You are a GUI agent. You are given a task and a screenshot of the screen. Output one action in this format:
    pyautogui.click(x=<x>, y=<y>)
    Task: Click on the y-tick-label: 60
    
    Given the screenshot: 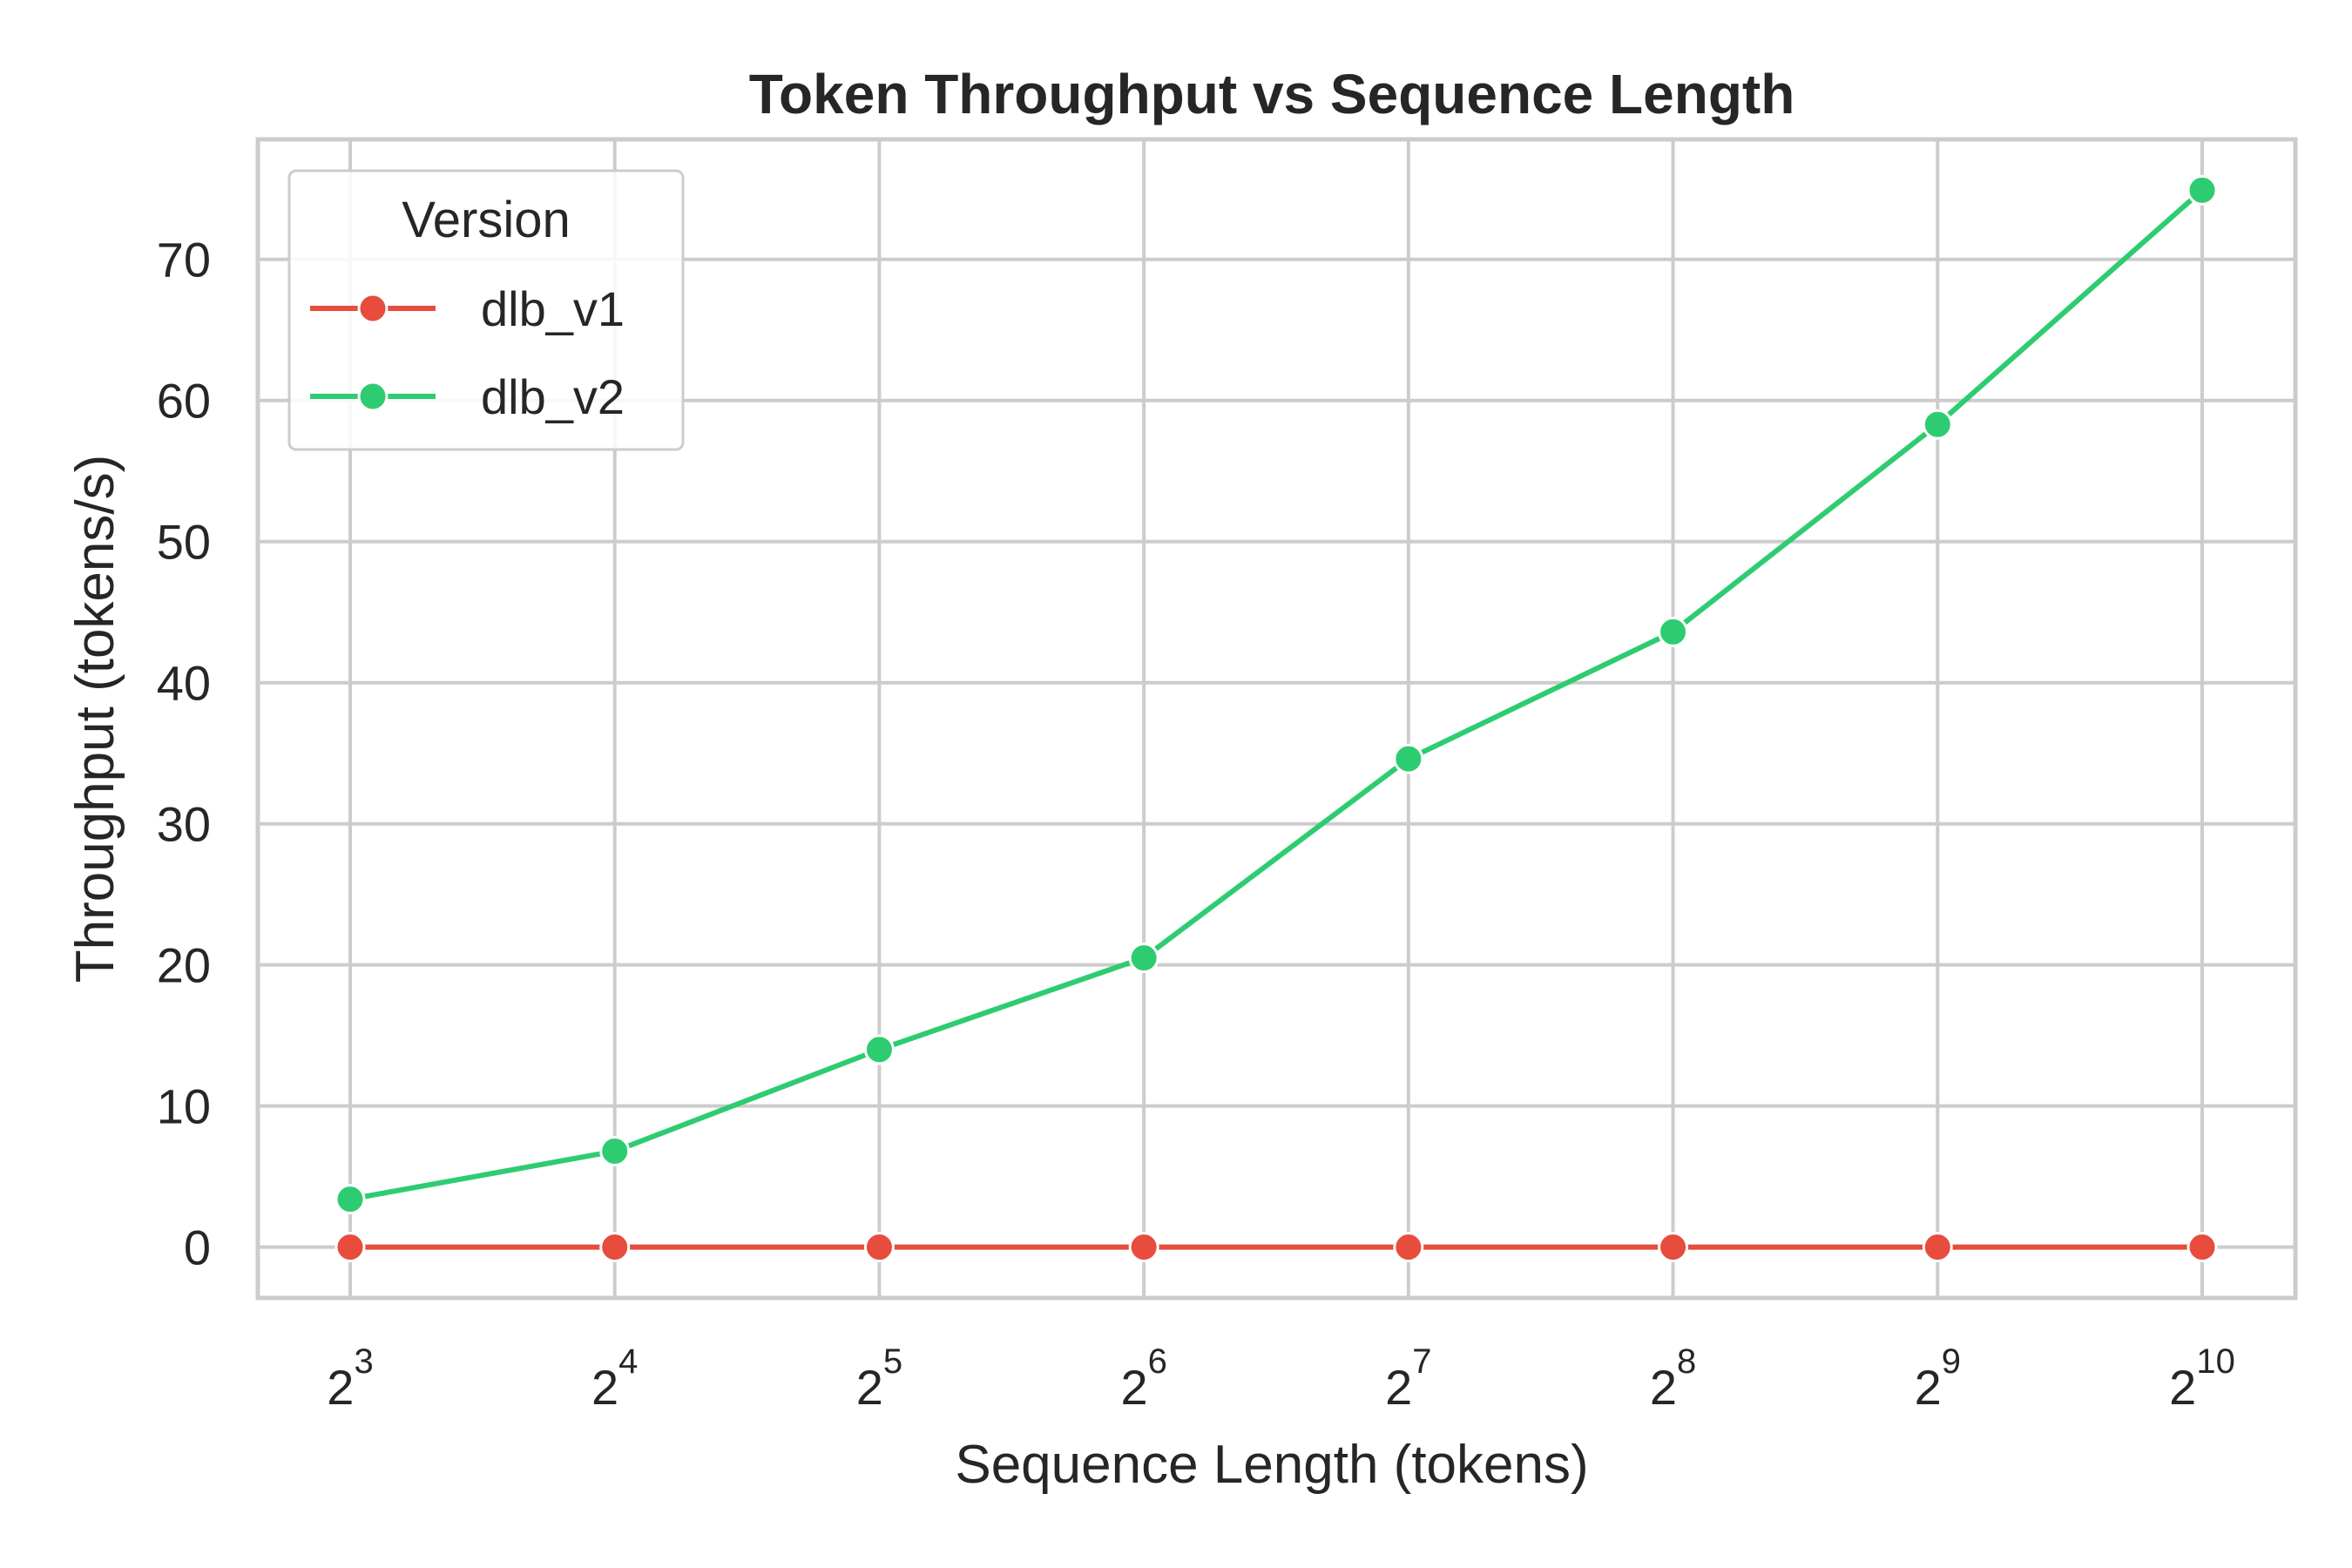 What is the action you would take?
    pyautogui.click(x=184, y=401)
    